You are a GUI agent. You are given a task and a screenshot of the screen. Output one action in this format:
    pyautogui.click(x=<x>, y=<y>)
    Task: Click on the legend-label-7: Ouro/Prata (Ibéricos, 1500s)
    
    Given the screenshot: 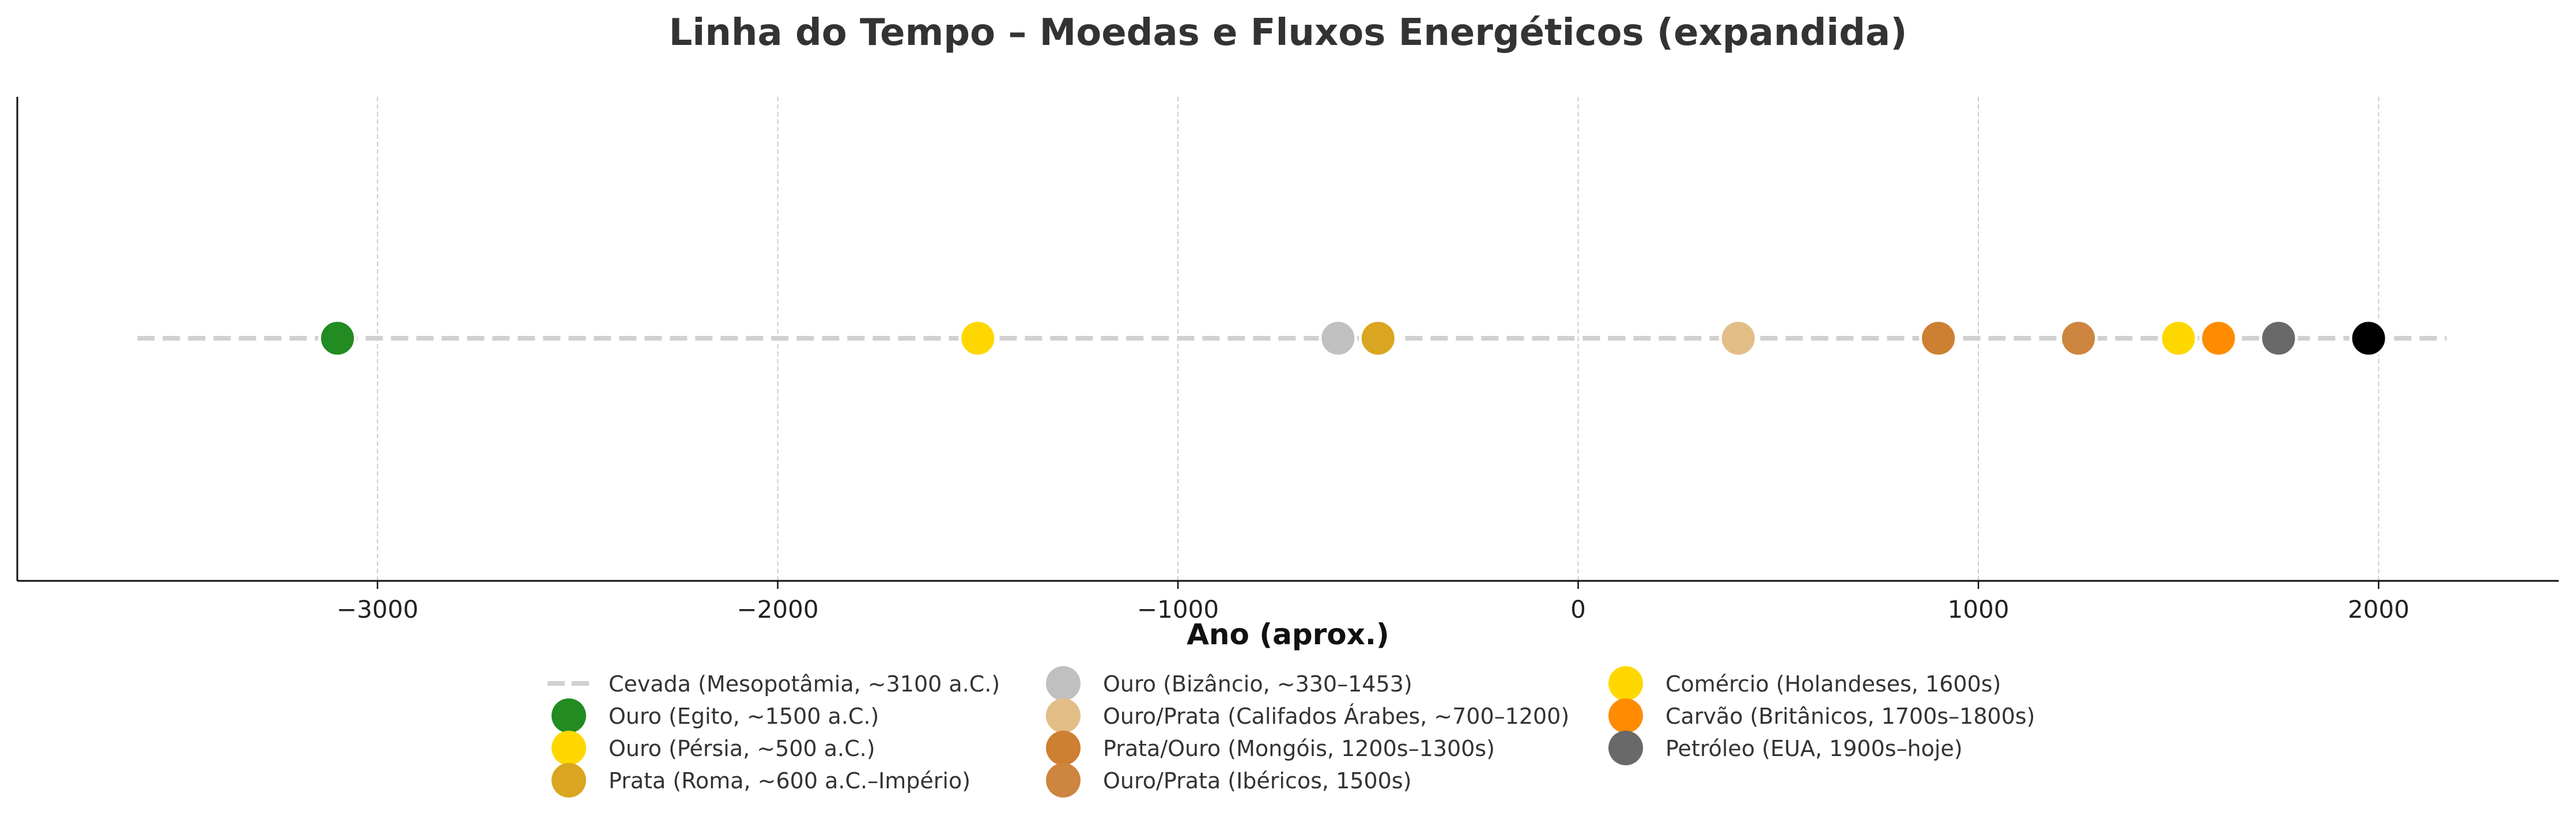 What is the action you would take?
    pyautogui.click(x=1257, y=780)
    